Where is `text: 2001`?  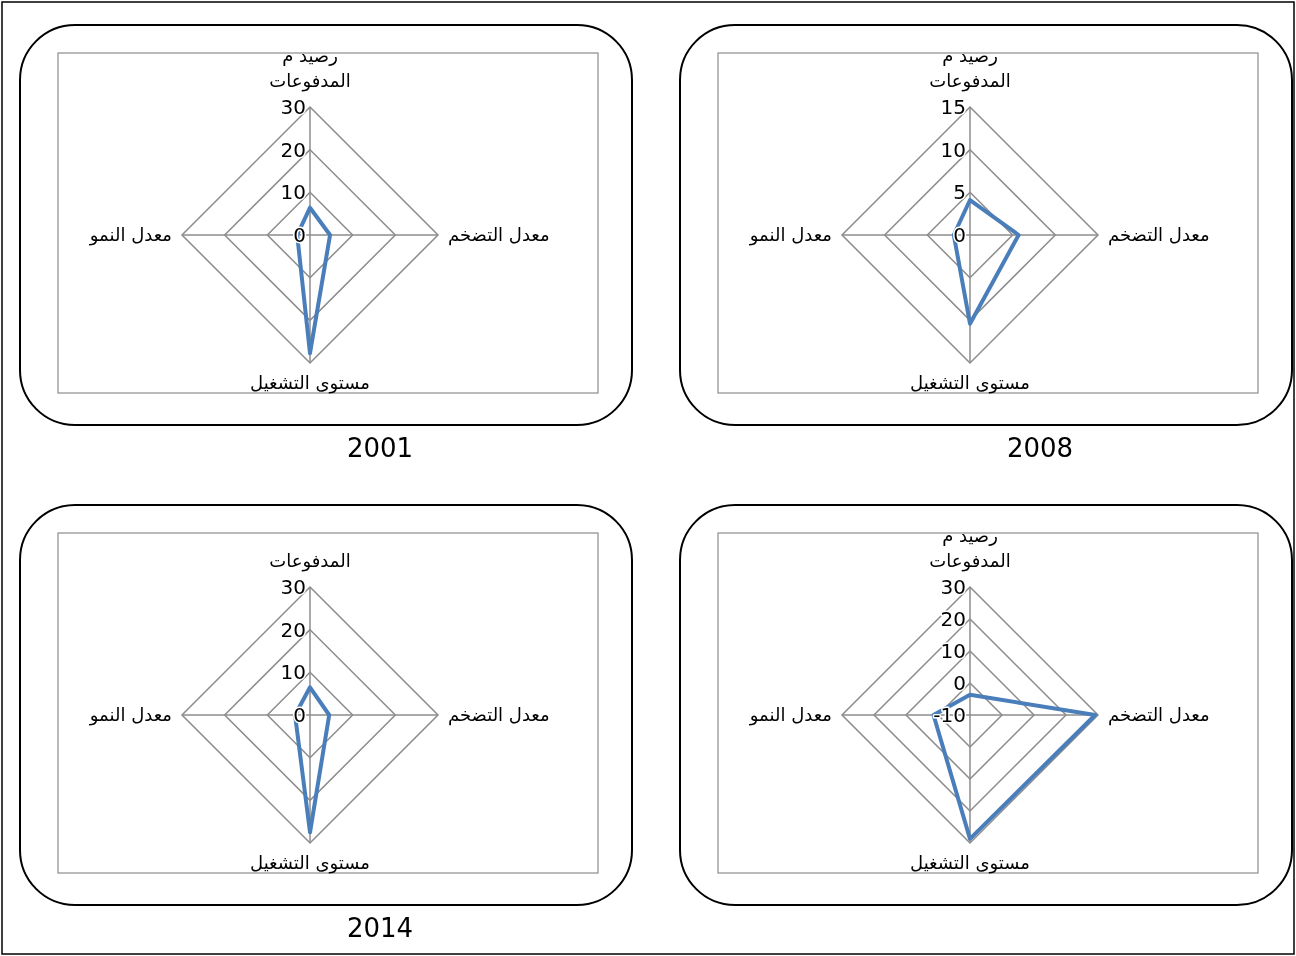
text: 2001 is located at coordinates (380, 448).